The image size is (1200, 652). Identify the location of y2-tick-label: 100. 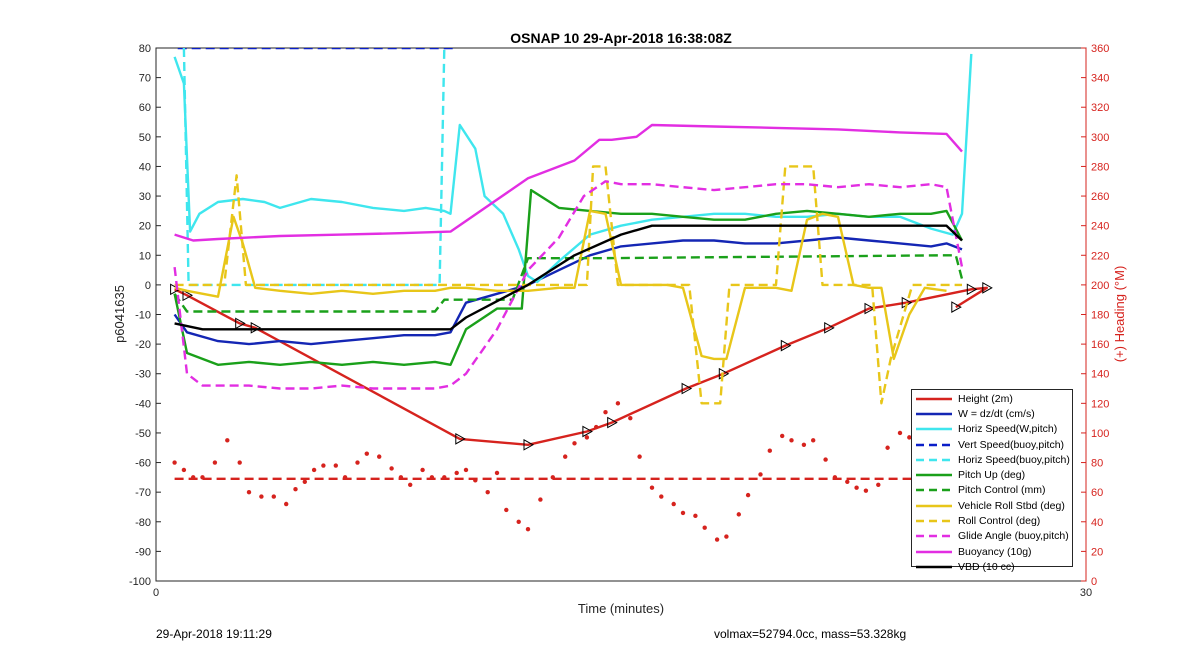
(1100, 434).